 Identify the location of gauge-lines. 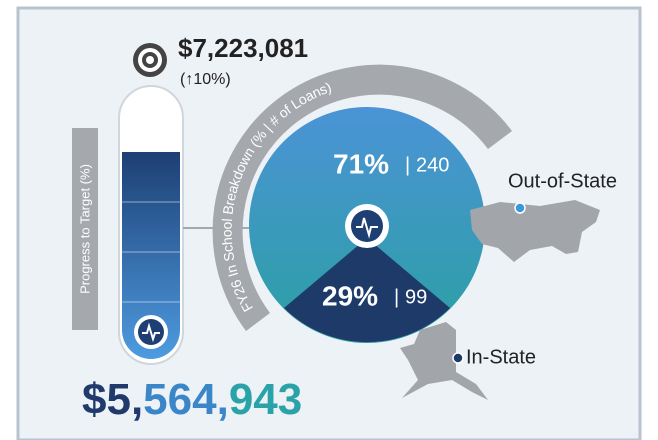
(151, 252).